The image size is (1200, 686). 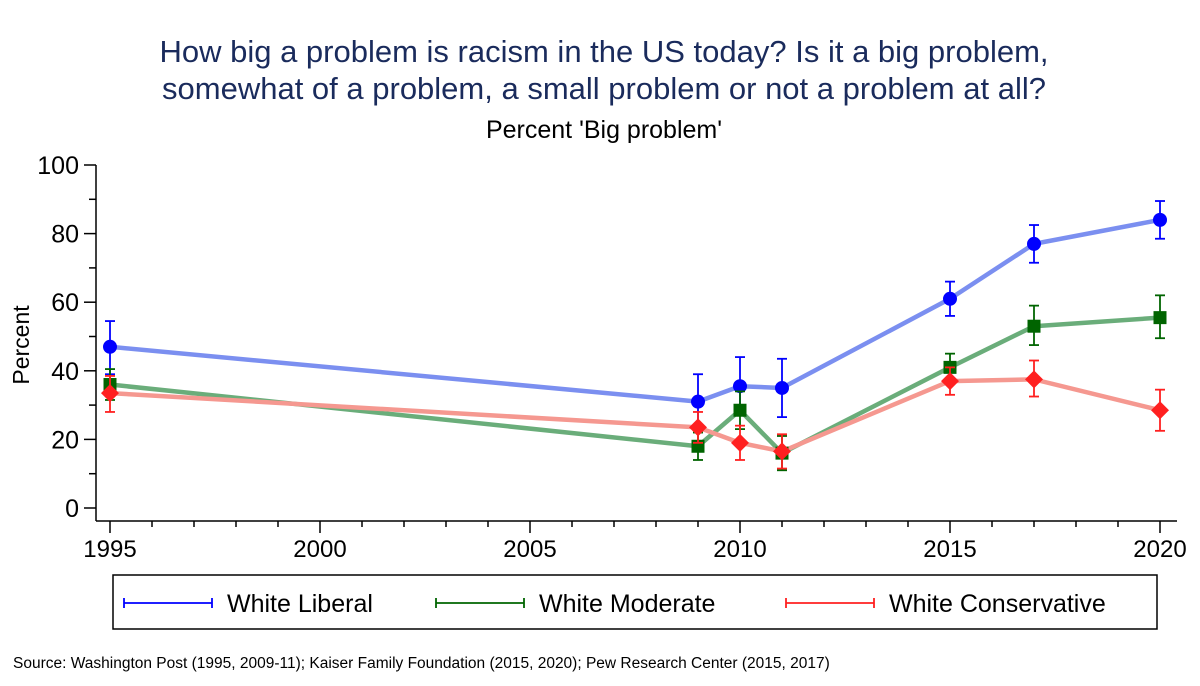 I want to click on x-tick-label: 2000, so click(x=319, y=549).